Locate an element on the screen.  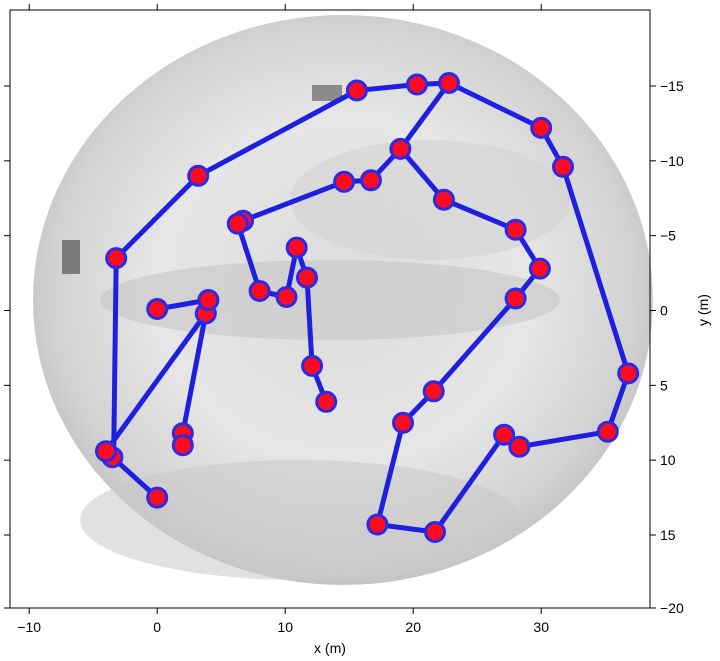
map-dark-blob-top is located at coordinates (327, 93).